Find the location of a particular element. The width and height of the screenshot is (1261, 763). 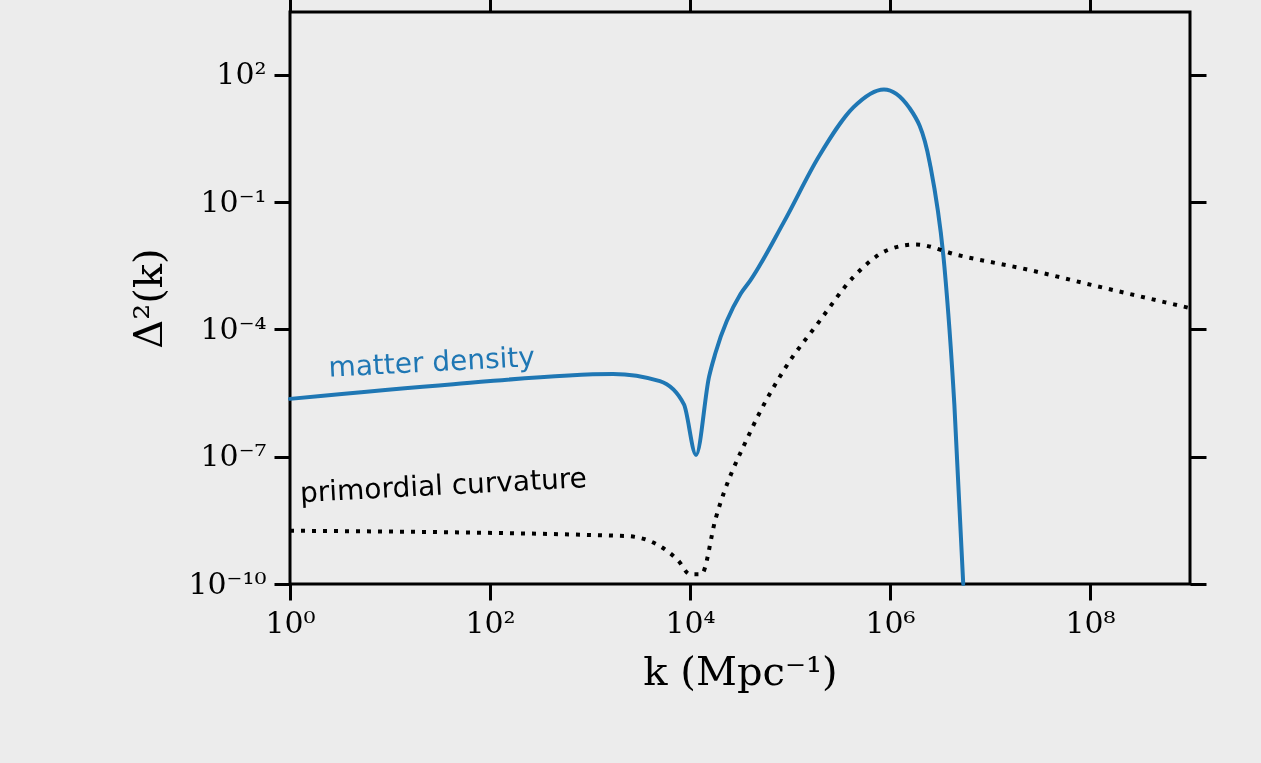

x-tick-label: 10⁸ is located at coordinates (1090, 622).